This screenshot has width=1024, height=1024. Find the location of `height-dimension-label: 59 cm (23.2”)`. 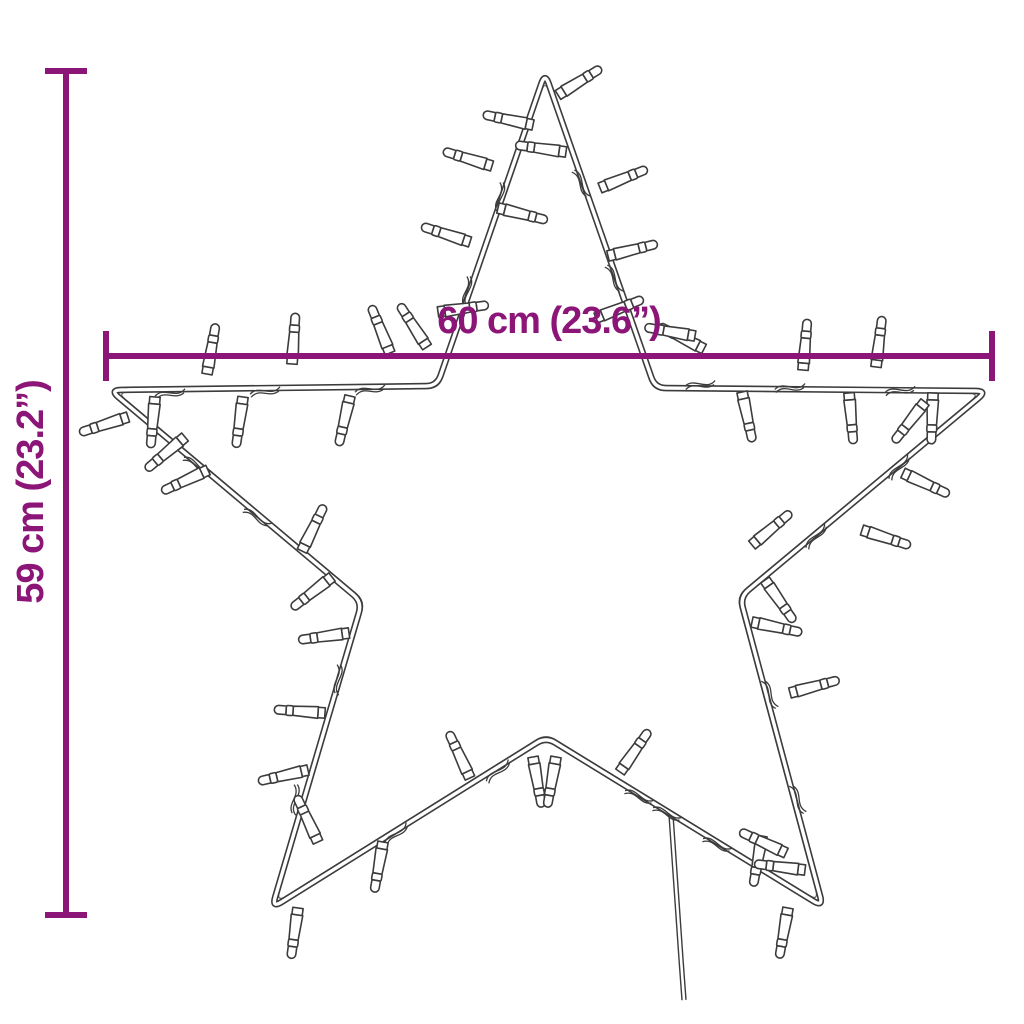

height-dimension-label: 59 cm (23.2”) is located at coordinates (31, 492).